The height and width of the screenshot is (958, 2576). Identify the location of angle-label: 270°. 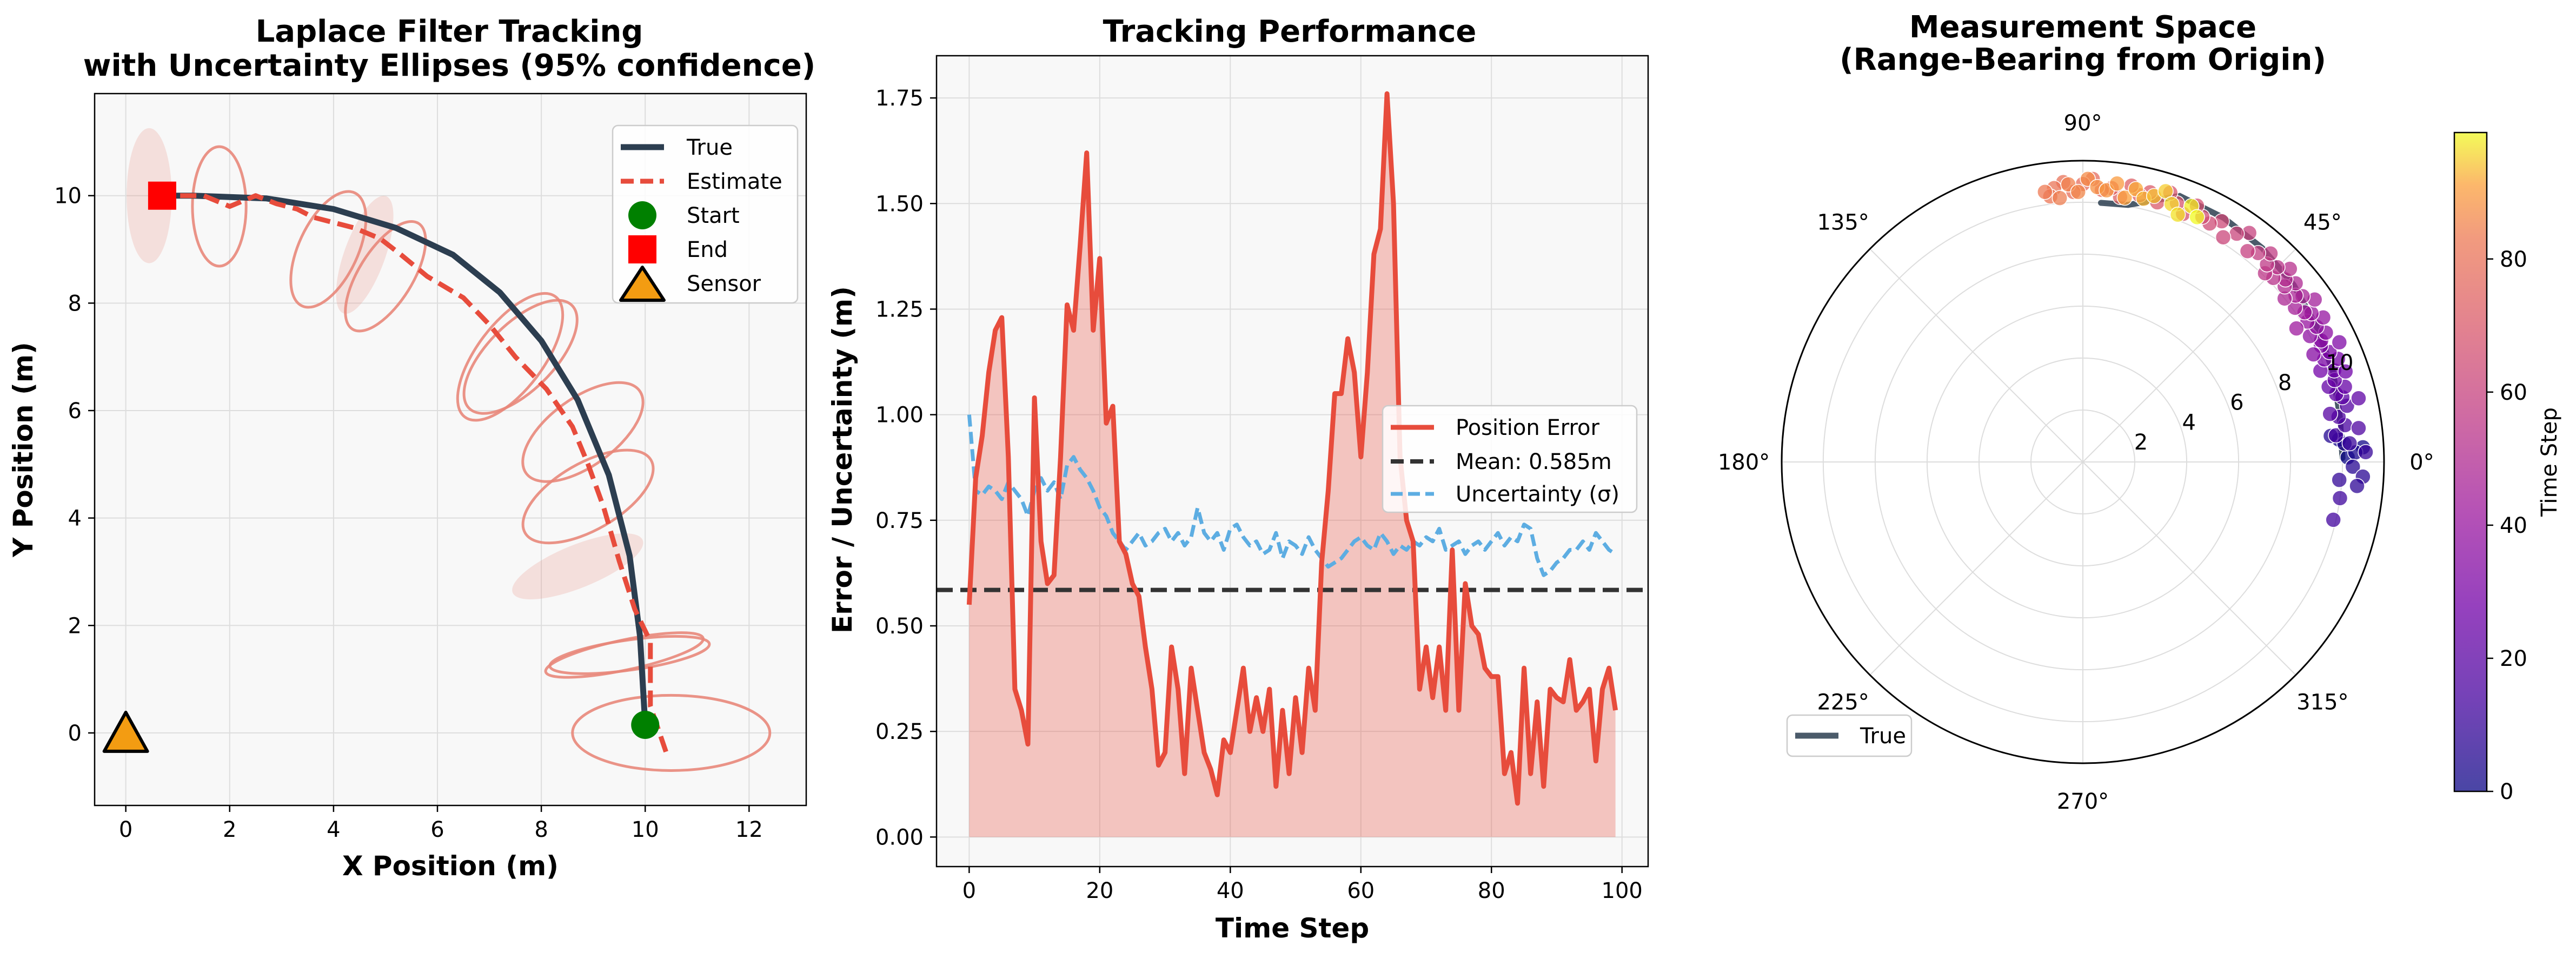
(2083, 801).